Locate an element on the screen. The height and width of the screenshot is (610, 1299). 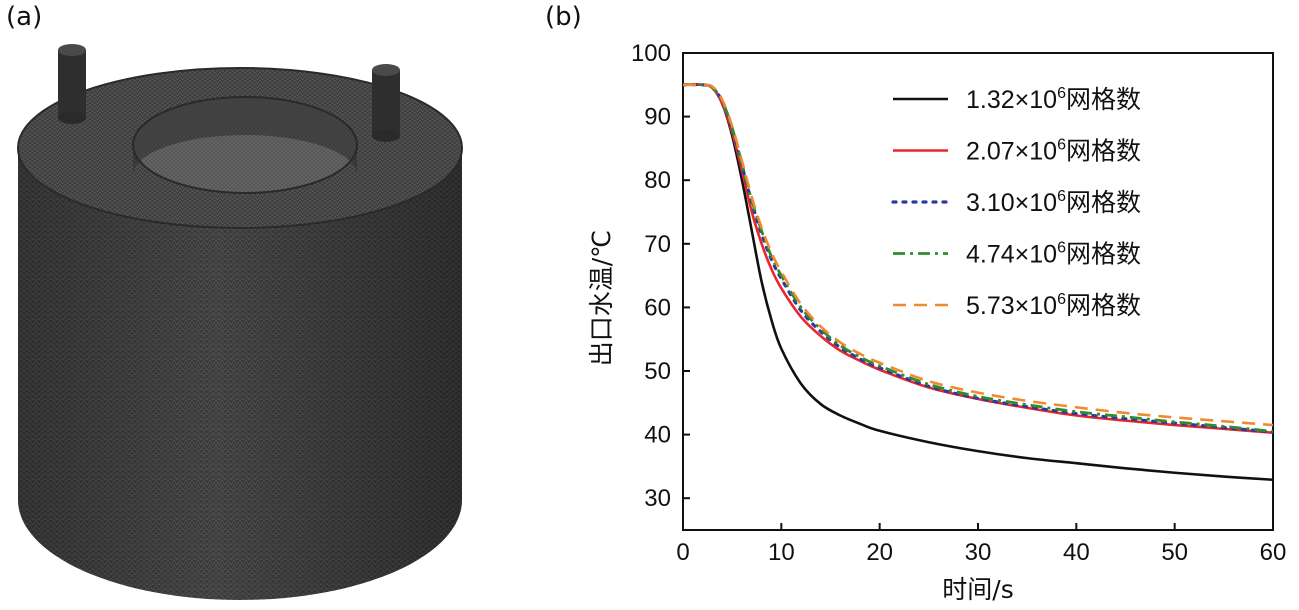
y-tick-label: 50 is located at coordinates (657, 371).